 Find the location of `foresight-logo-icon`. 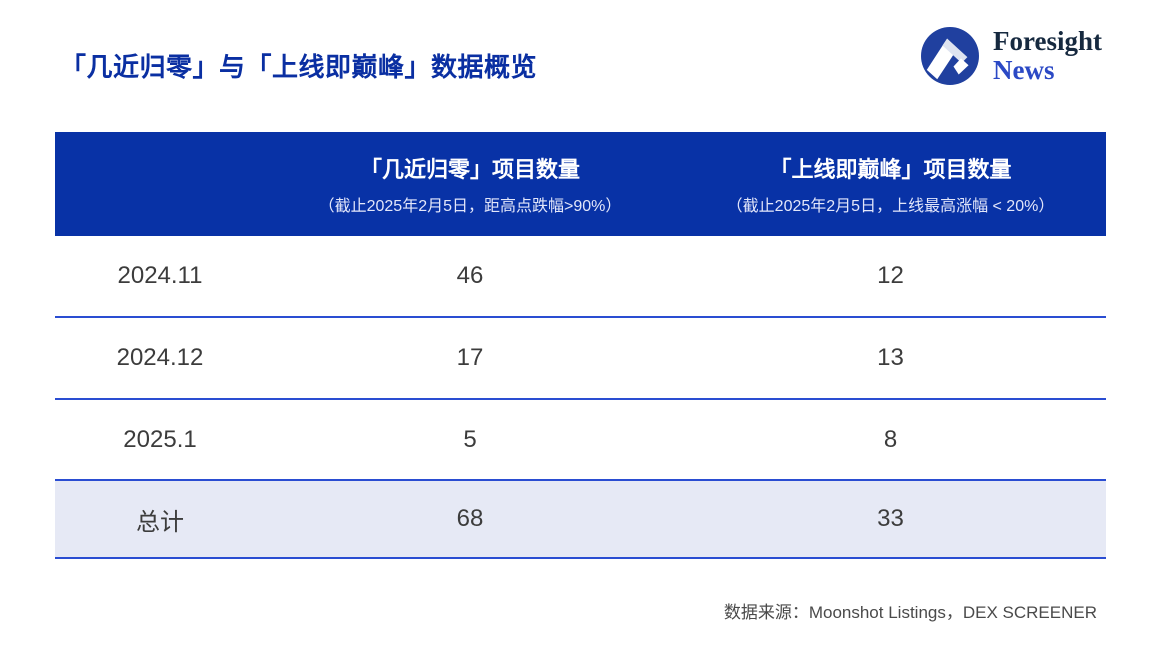

foresight-logo-icon is located at coordinates (950, 56).